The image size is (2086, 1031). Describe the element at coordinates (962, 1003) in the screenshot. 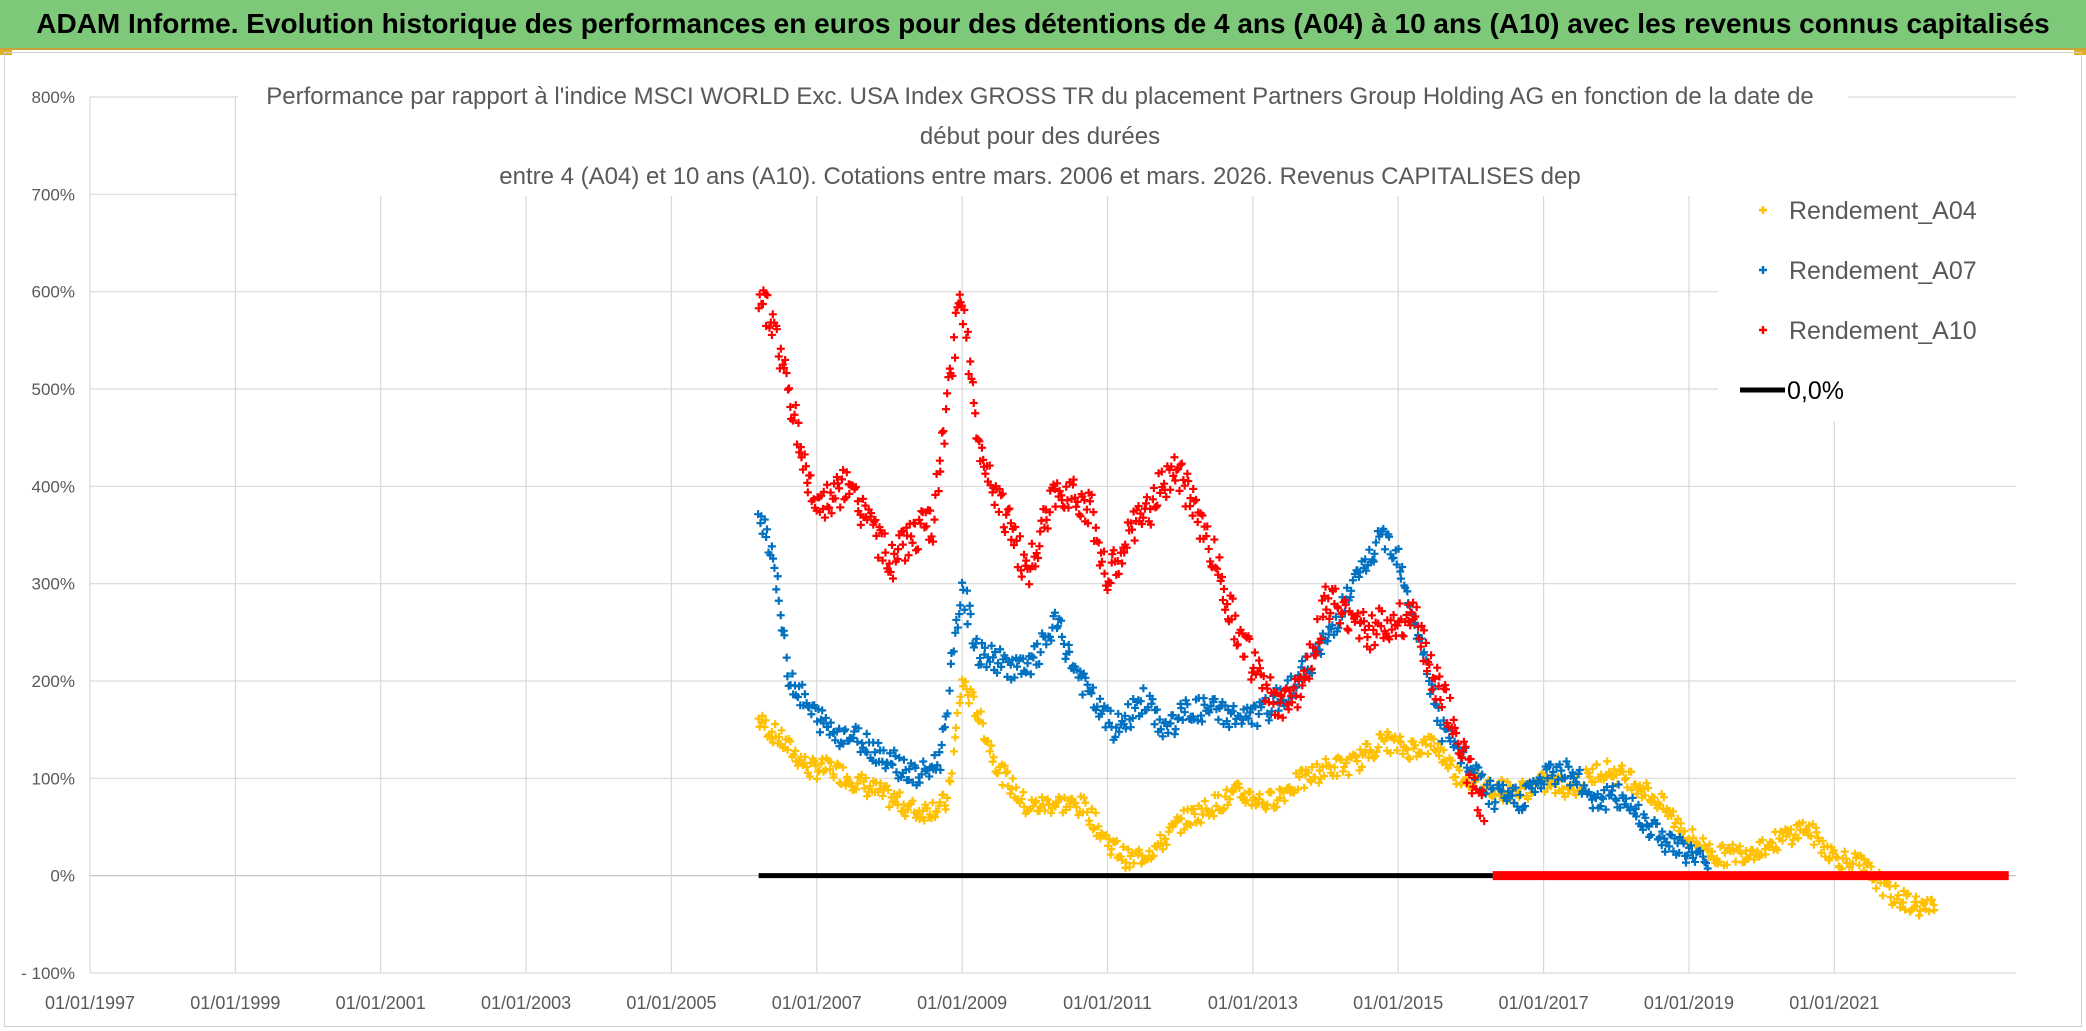

I see `x-tick-label: 01/01/2009` at that location.